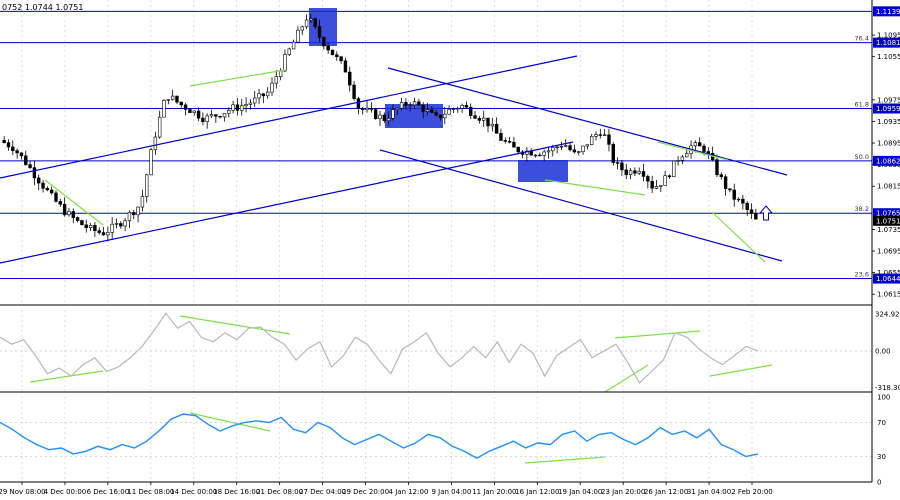  Describe the element at coordinates (888, 221) in the screenshot. I see `current-price-label: 1.0751` at that location.